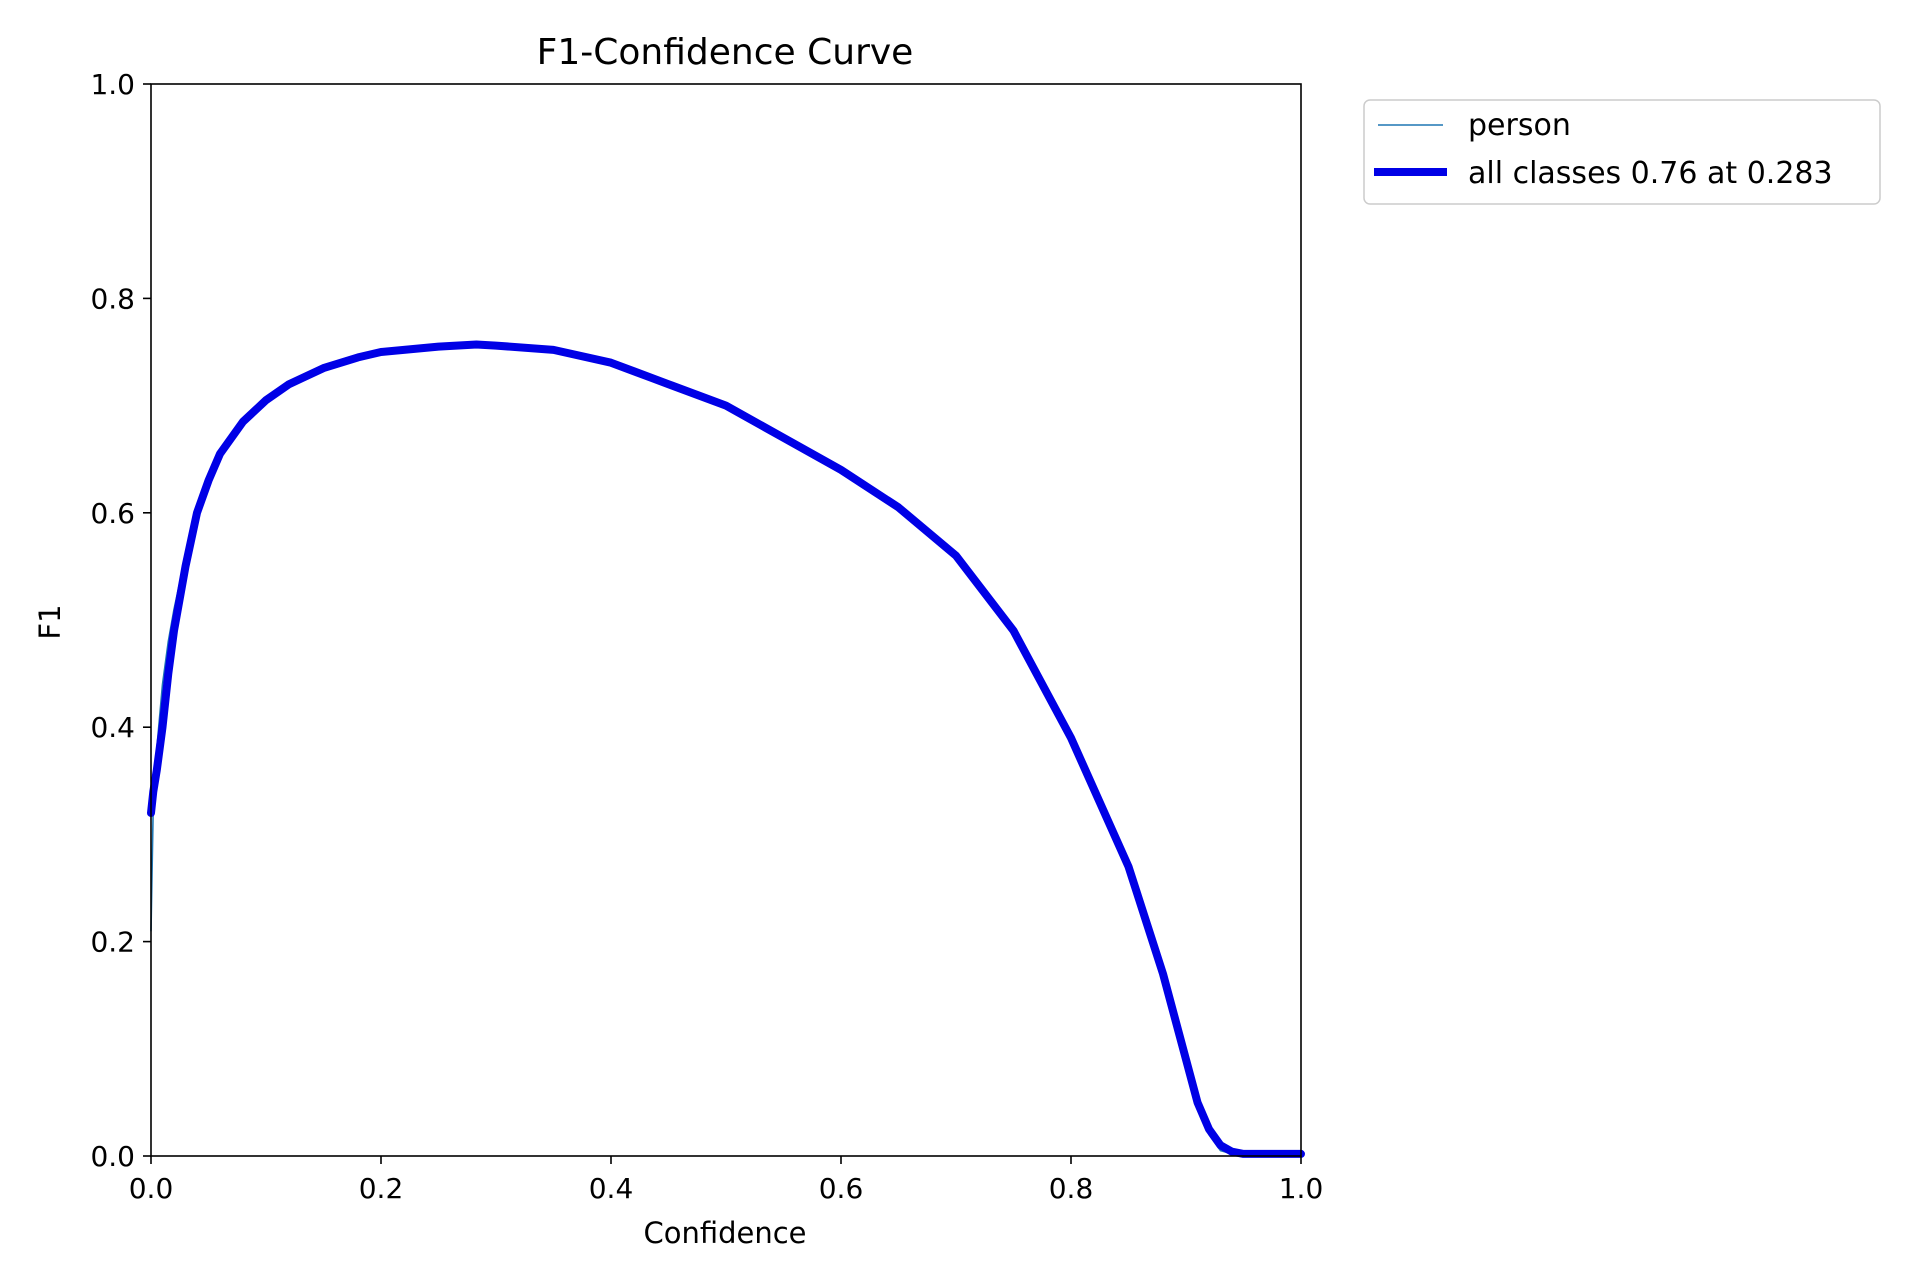  Describe the element at coordinates (726, 1180) in the screenshot. I see `x-axis-ticks: 0.0 0.2 0.4 0.6 0.8 1.0` at that location.